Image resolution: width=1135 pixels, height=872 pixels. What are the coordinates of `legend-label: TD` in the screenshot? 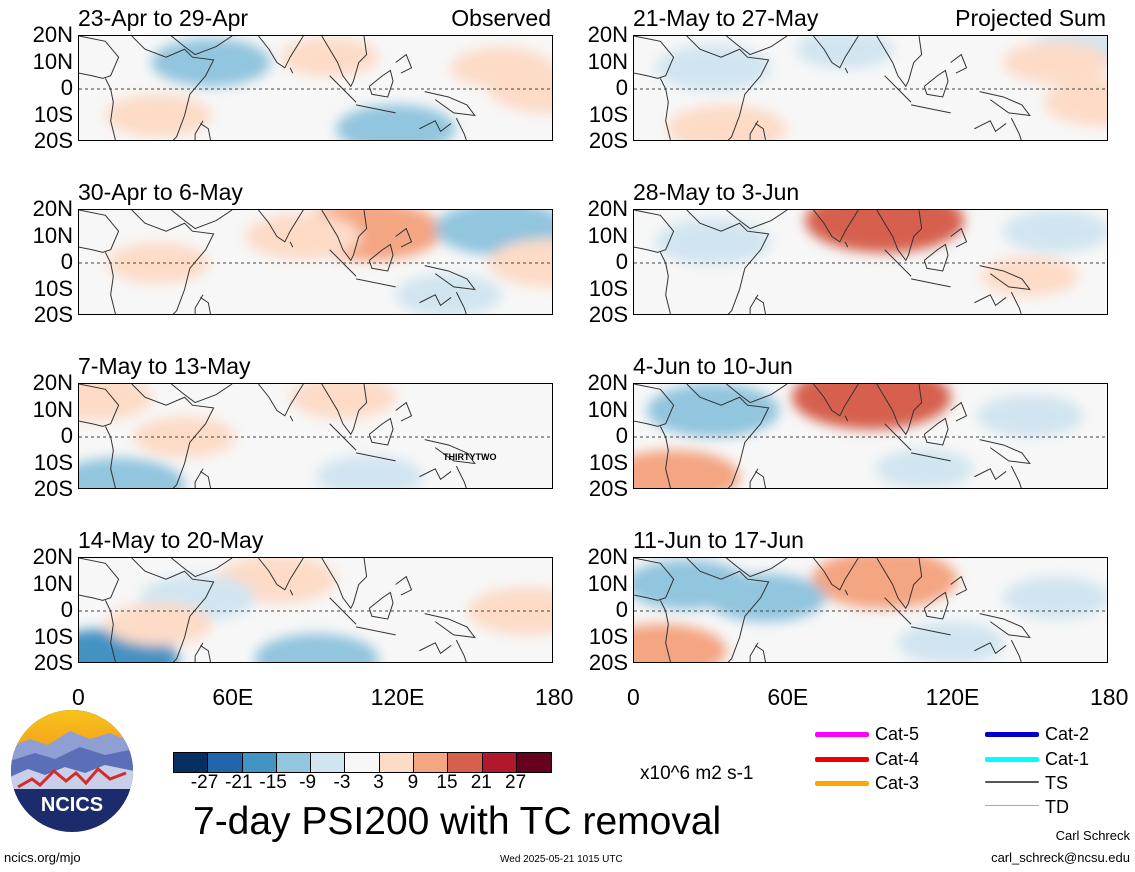 It's located at (1057, 807).